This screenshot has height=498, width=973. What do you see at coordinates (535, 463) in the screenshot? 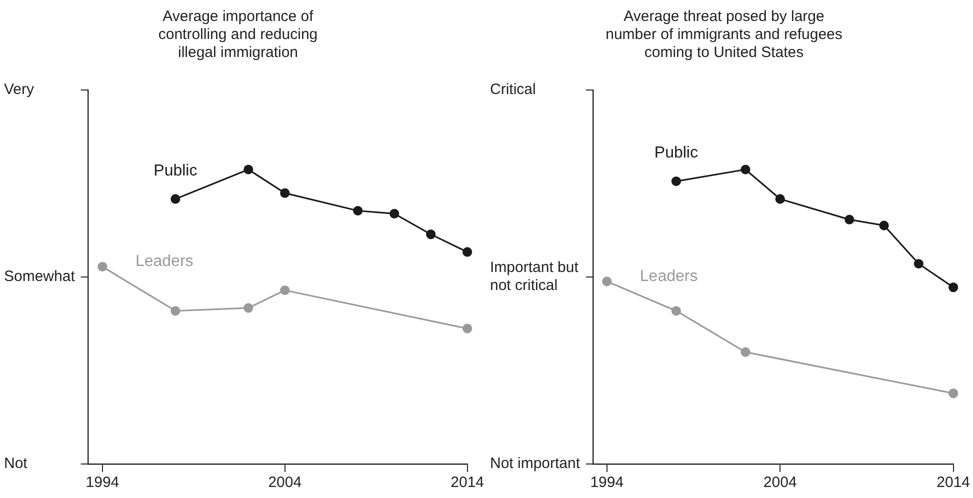
I see `text: Not important` at bounding box center [535, 463].